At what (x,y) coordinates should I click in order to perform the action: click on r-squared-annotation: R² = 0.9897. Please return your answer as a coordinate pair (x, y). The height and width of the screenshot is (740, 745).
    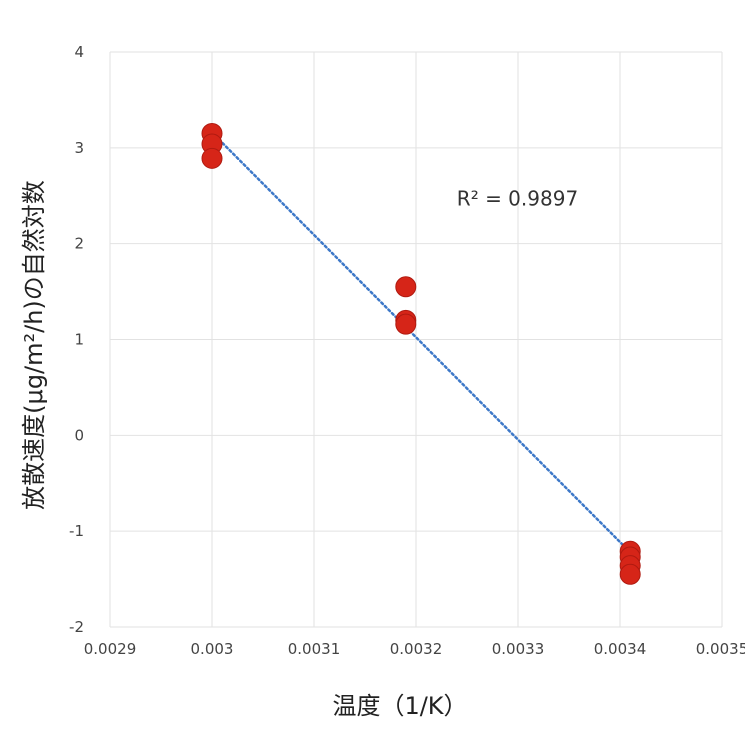
    Looking at the image, I should click on (517, 198).